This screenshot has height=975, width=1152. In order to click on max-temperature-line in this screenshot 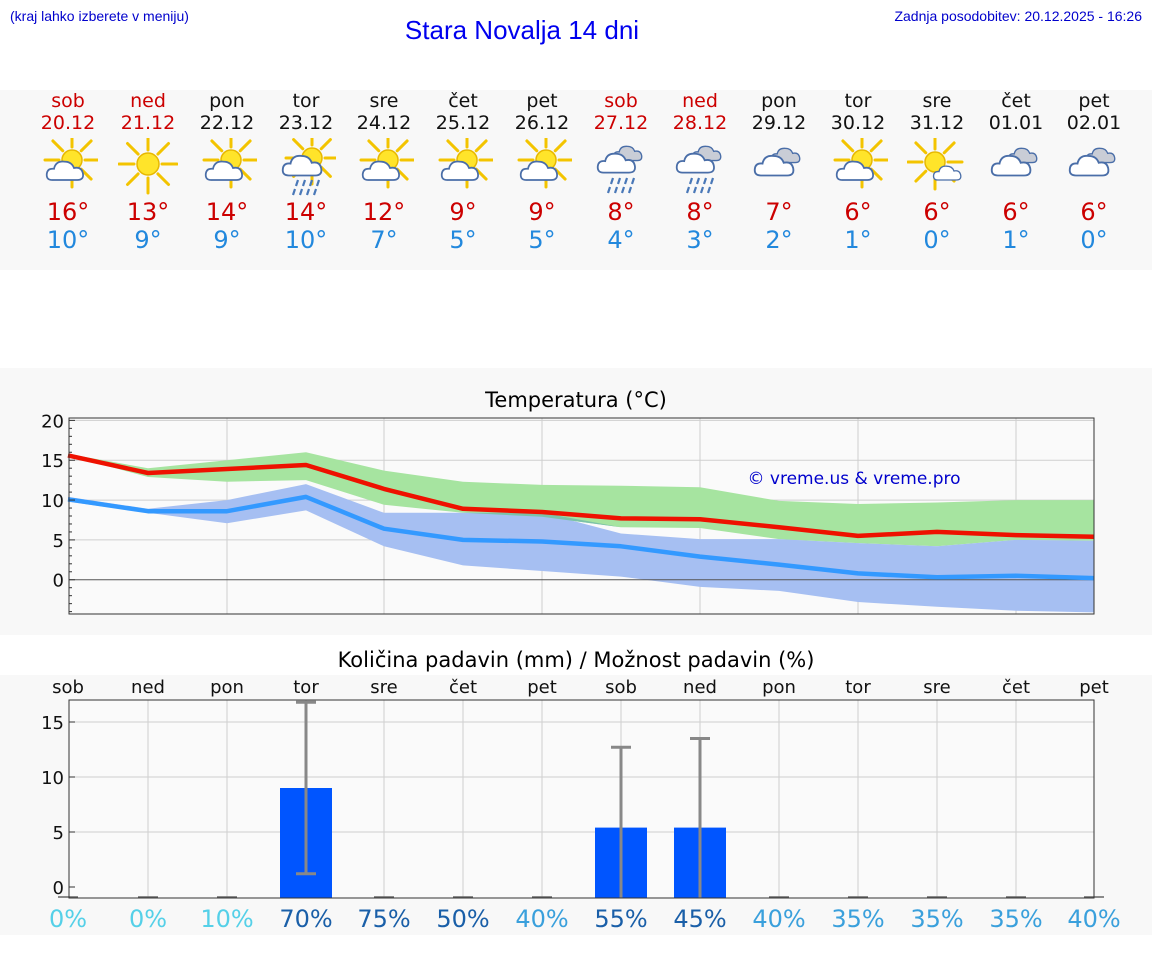, I will do `click(581, 496)`.